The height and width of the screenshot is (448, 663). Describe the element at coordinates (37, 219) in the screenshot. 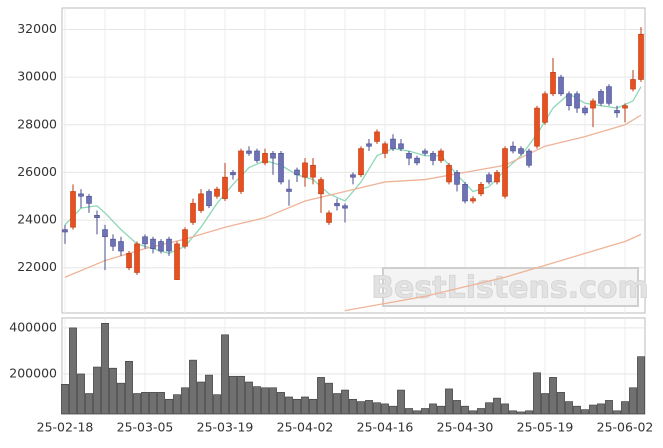

I see `y-tick-label: 24000` at that location.